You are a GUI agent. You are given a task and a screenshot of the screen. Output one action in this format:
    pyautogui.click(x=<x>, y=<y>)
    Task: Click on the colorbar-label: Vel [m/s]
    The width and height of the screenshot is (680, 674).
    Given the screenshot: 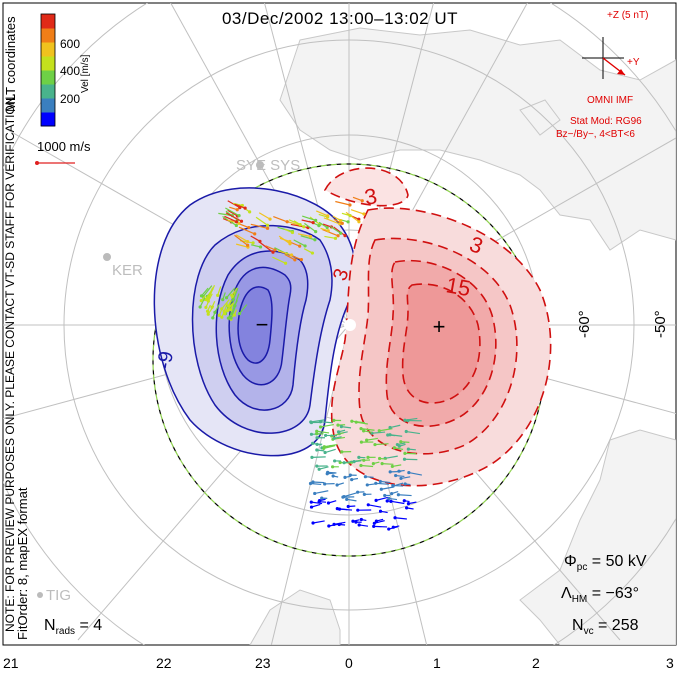 What is the action you would take?
    pyautogui.click(x=85, y=73)
    